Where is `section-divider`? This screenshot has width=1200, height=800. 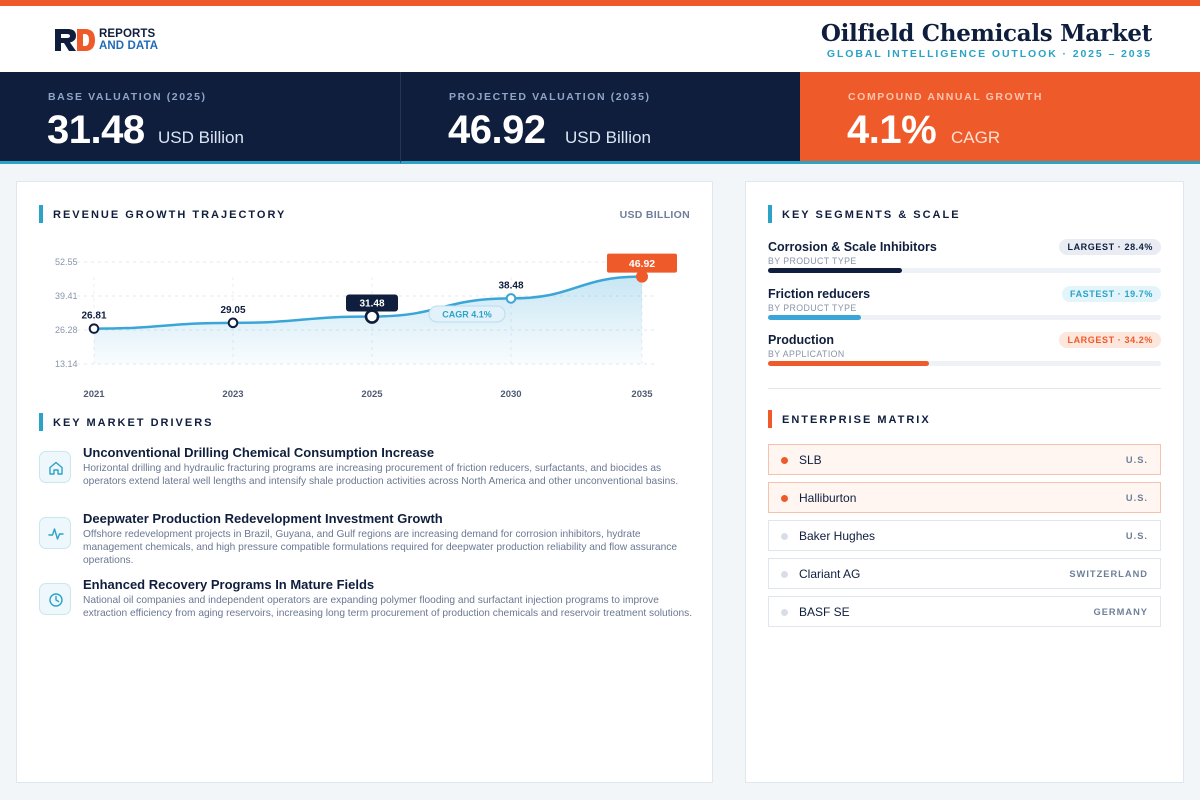
section-divider is located at coordinates (964, 388).